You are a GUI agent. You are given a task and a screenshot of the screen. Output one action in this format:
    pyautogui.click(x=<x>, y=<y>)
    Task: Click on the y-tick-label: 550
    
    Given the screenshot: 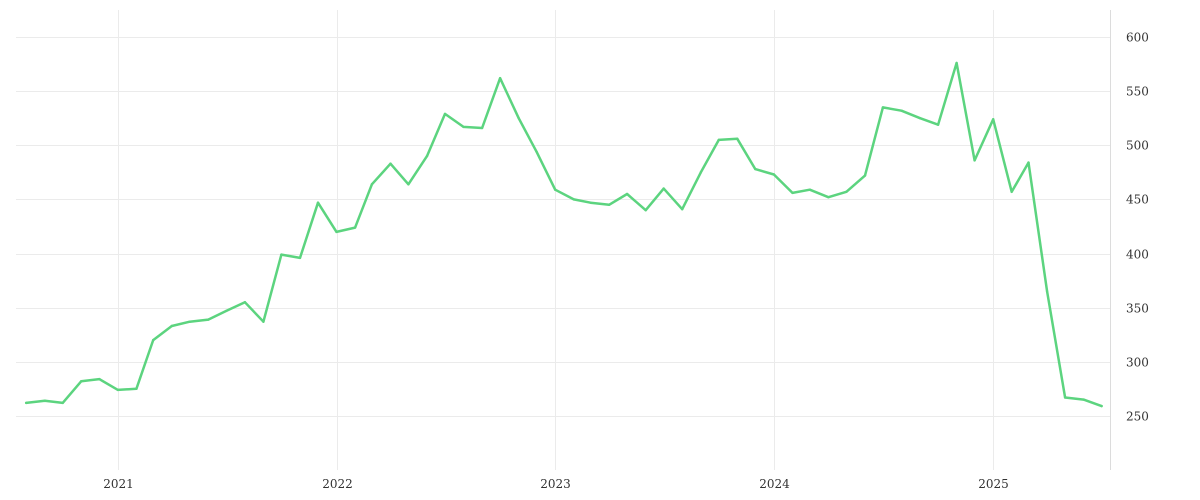 What is the action you would take?
    pyautogui.click(x=1137, y=92)
    